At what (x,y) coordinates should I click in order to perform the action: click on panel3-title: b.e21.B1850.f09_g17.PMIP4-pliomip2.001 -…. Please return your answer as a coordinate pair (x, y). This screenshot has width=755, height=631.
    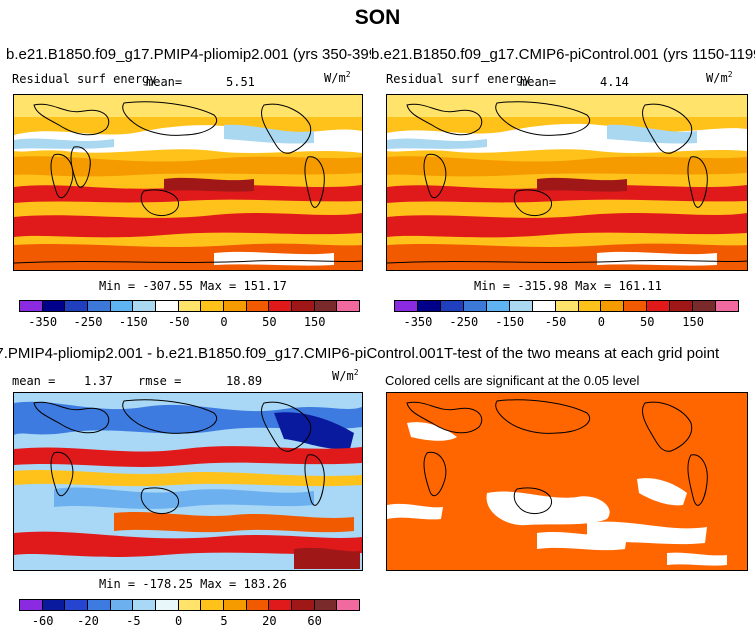
    Looking at the image, I should click on (222, 353).